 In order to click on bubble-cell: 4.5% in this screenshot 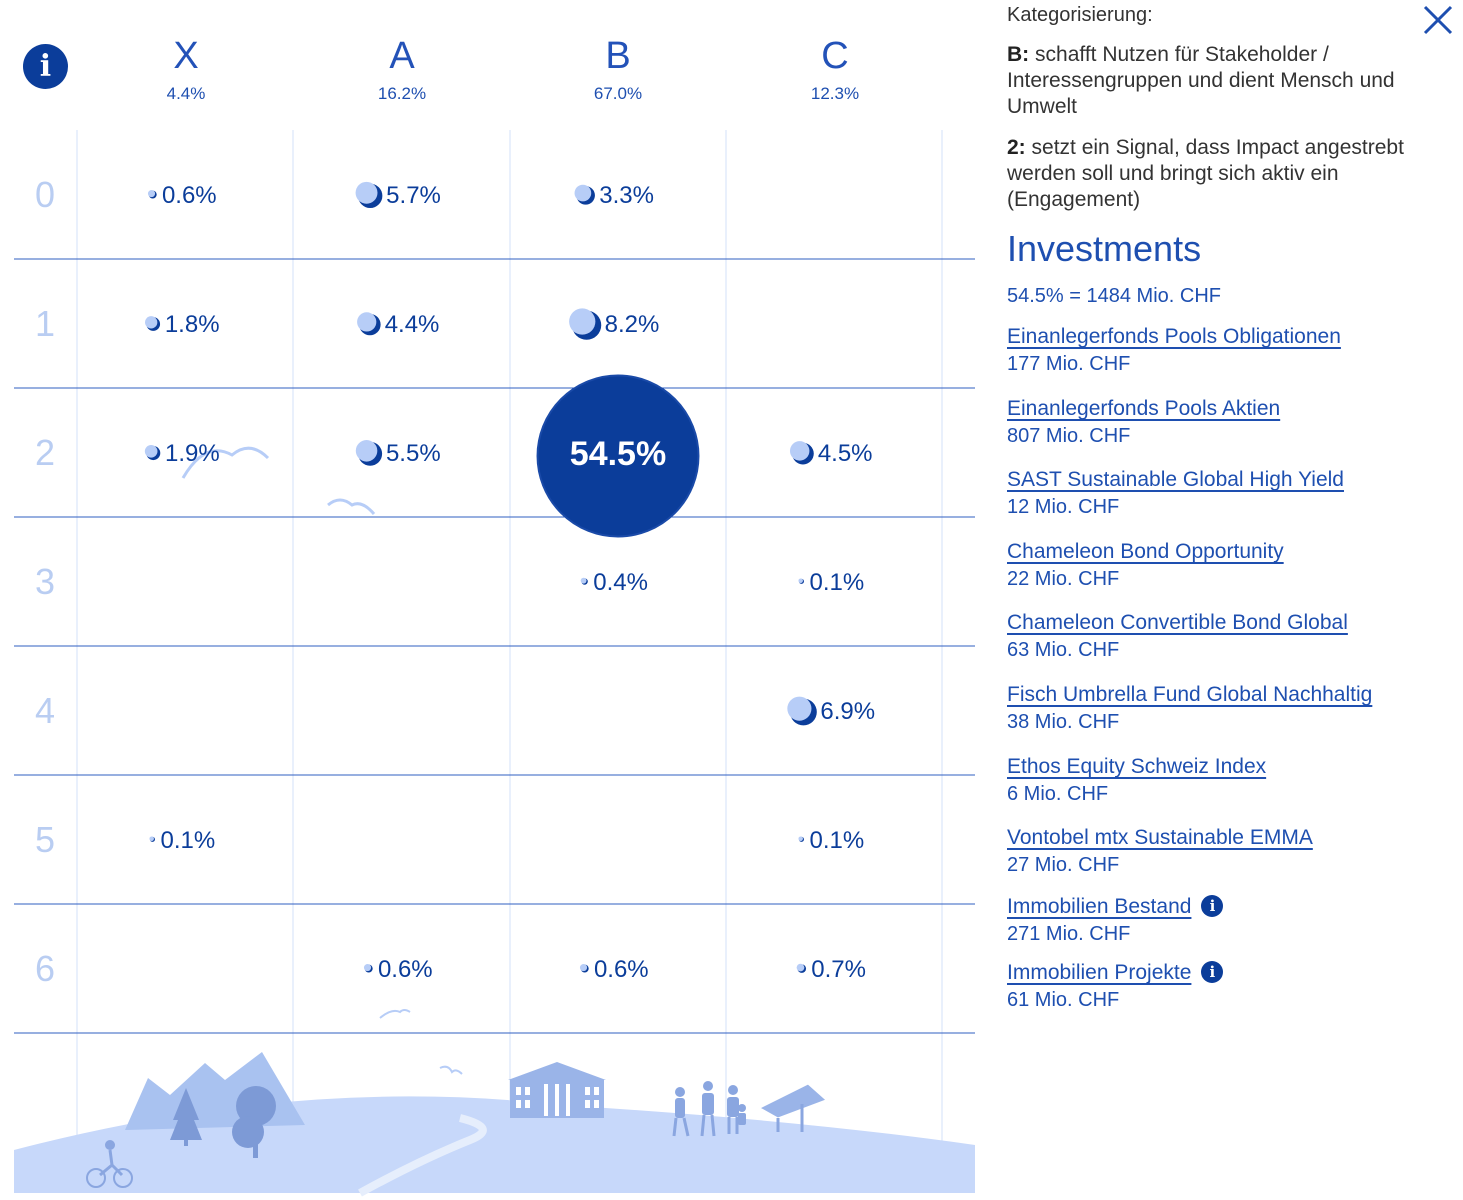, I will do `click(831, 453)`.